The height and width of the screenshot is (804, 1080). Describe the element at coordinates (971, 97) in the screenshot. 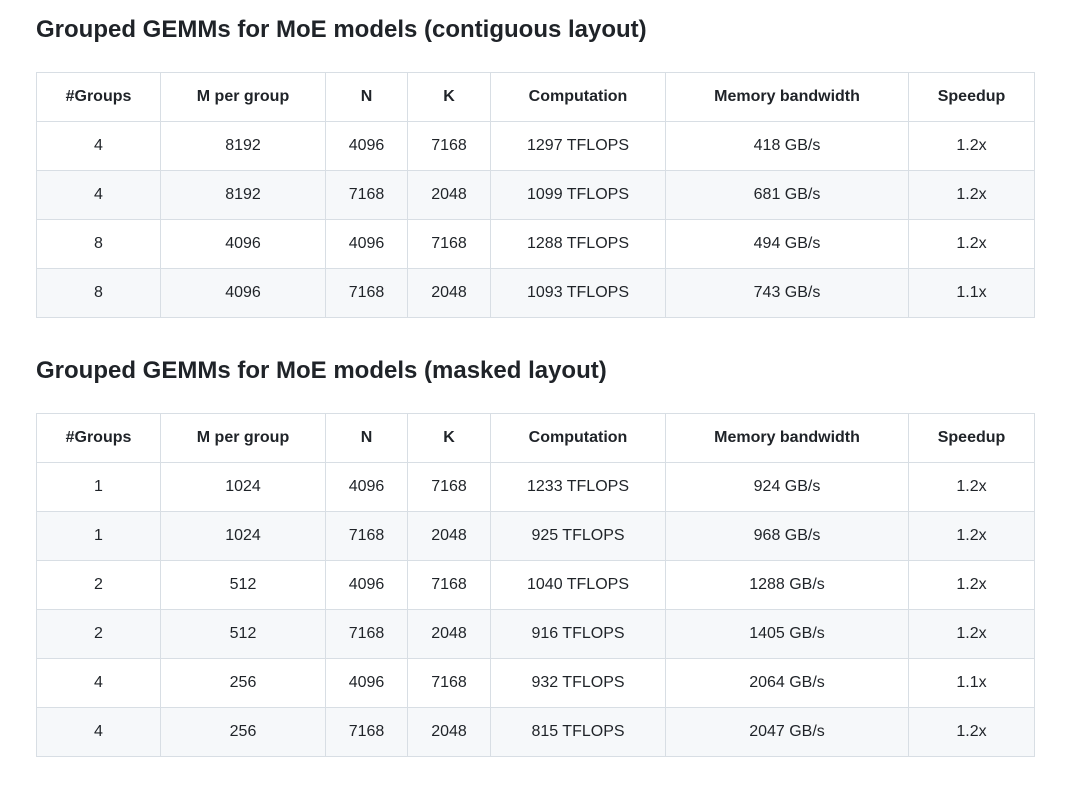

I see `header-cell-speedup: Speedup` at that location.